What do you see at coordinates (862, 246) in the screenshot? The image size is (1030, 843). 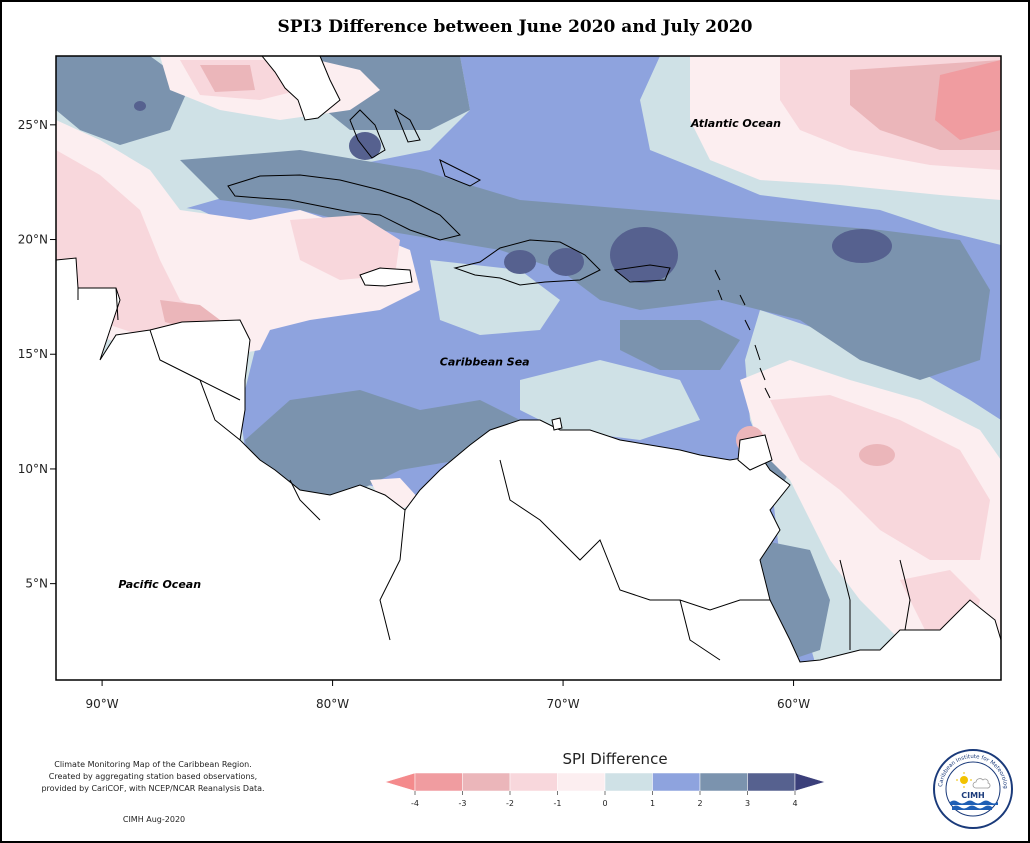 I see `field-core-atl` at bounding box center [862, 246].